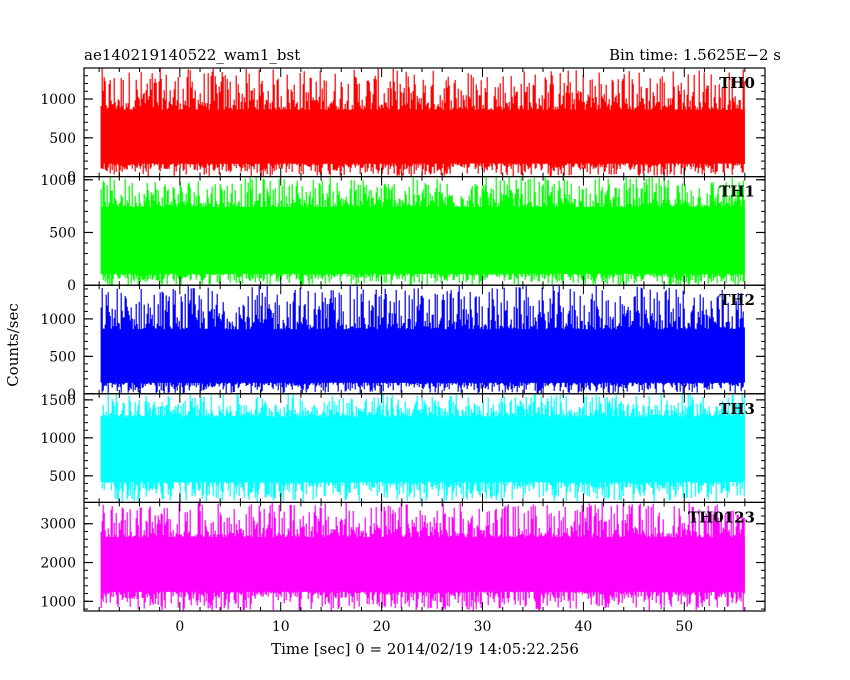 The width and height of the screenshot is (850, 680). Describe the element at coordinates (737, 409) in the screenshot. I see `panel-label: TH3` at that location.